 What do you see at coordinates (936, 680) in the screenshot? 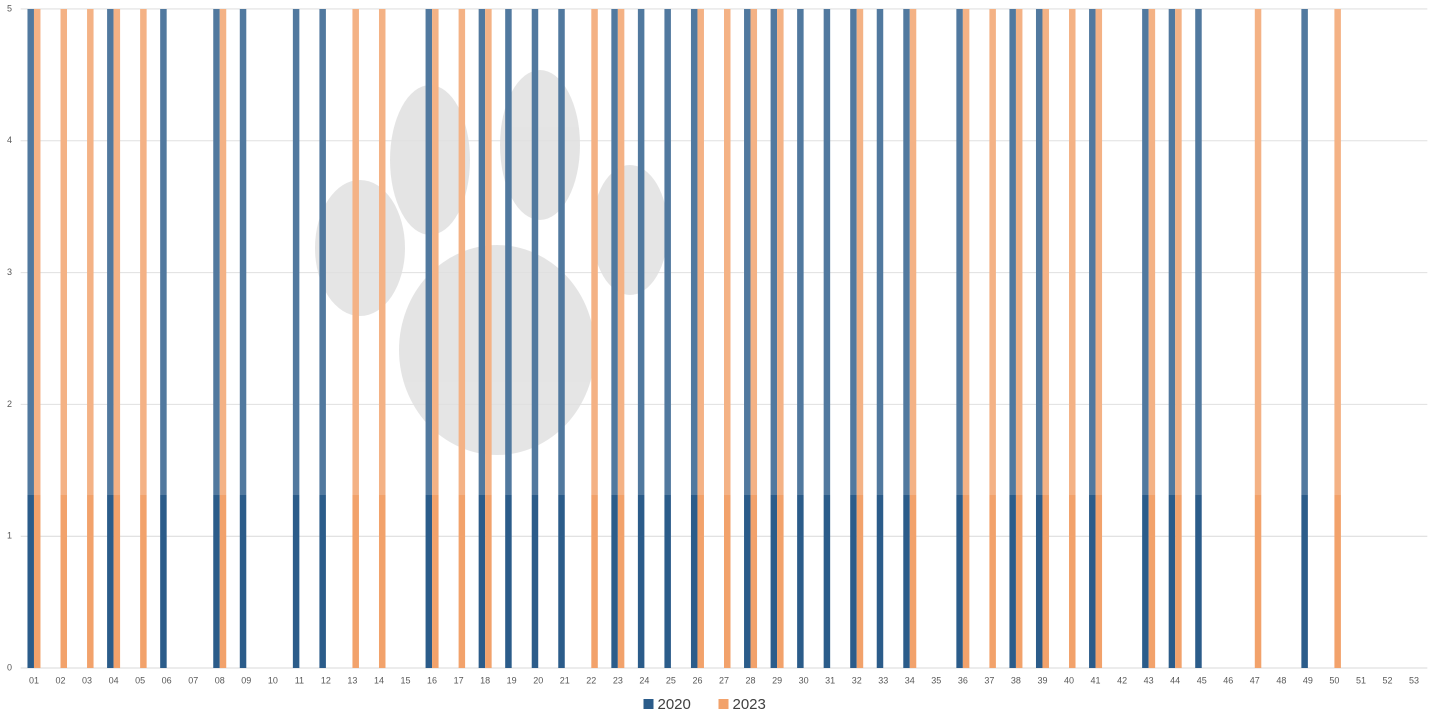
I see `x-tick-label: 35` at bounding box center [936, 680].